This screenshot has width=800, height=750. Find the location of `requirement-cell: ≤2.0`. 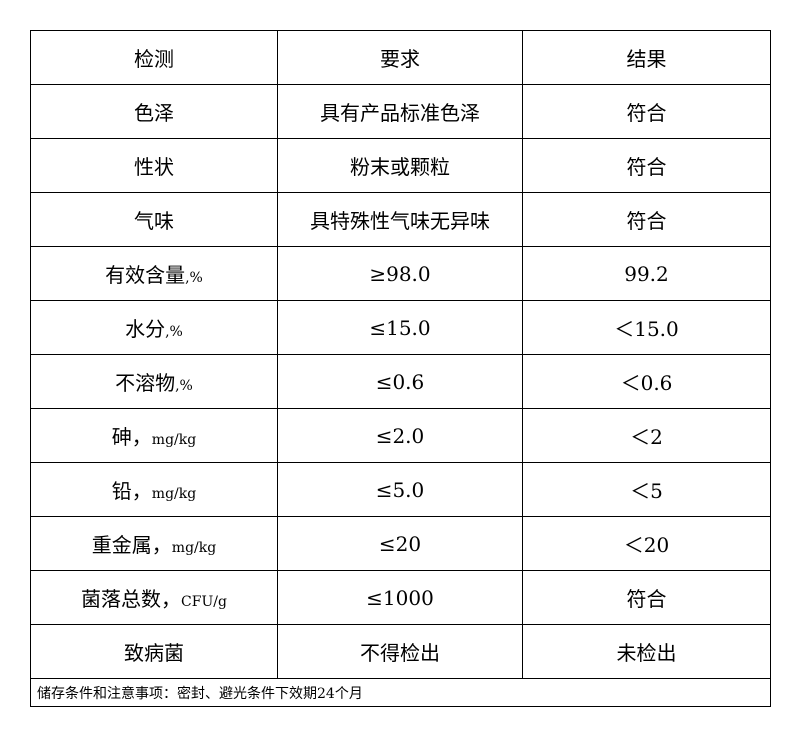

requirement-cell: ≤2.0 is located at coordinates (400, 435).